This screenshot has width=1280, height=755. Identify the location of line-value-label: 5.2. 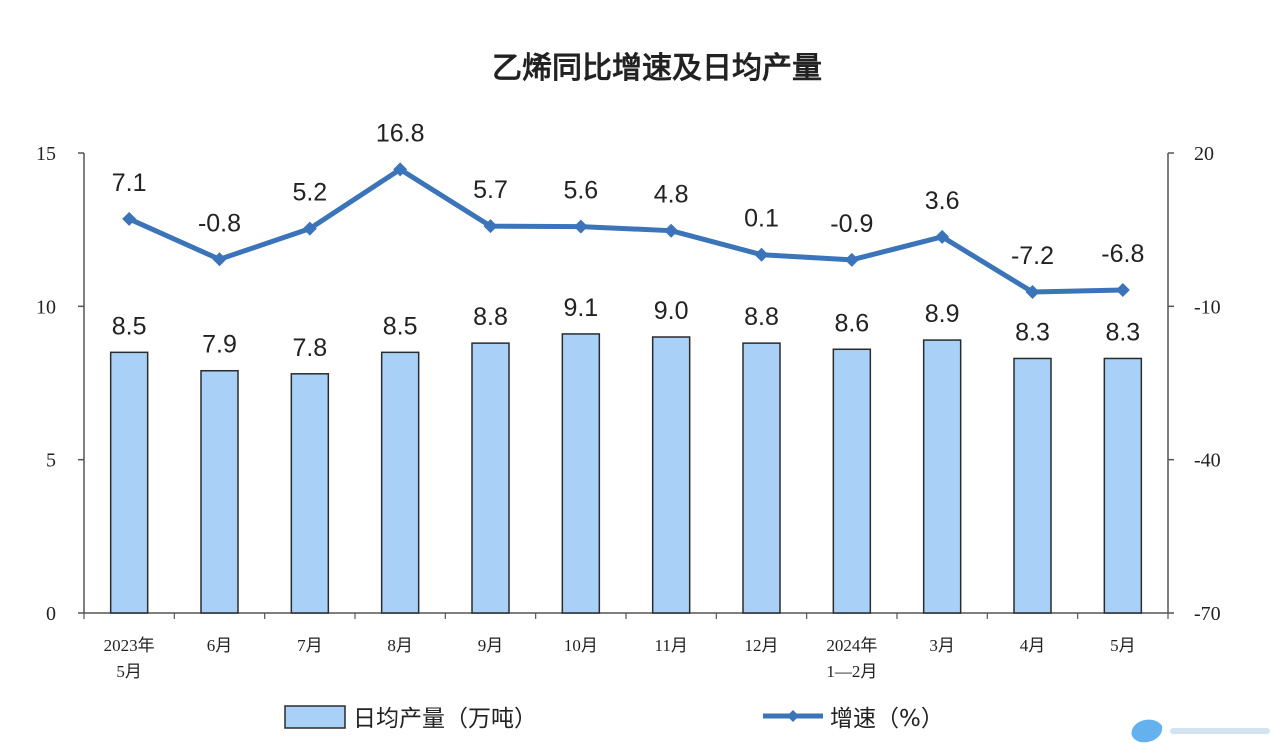
(309, 193).